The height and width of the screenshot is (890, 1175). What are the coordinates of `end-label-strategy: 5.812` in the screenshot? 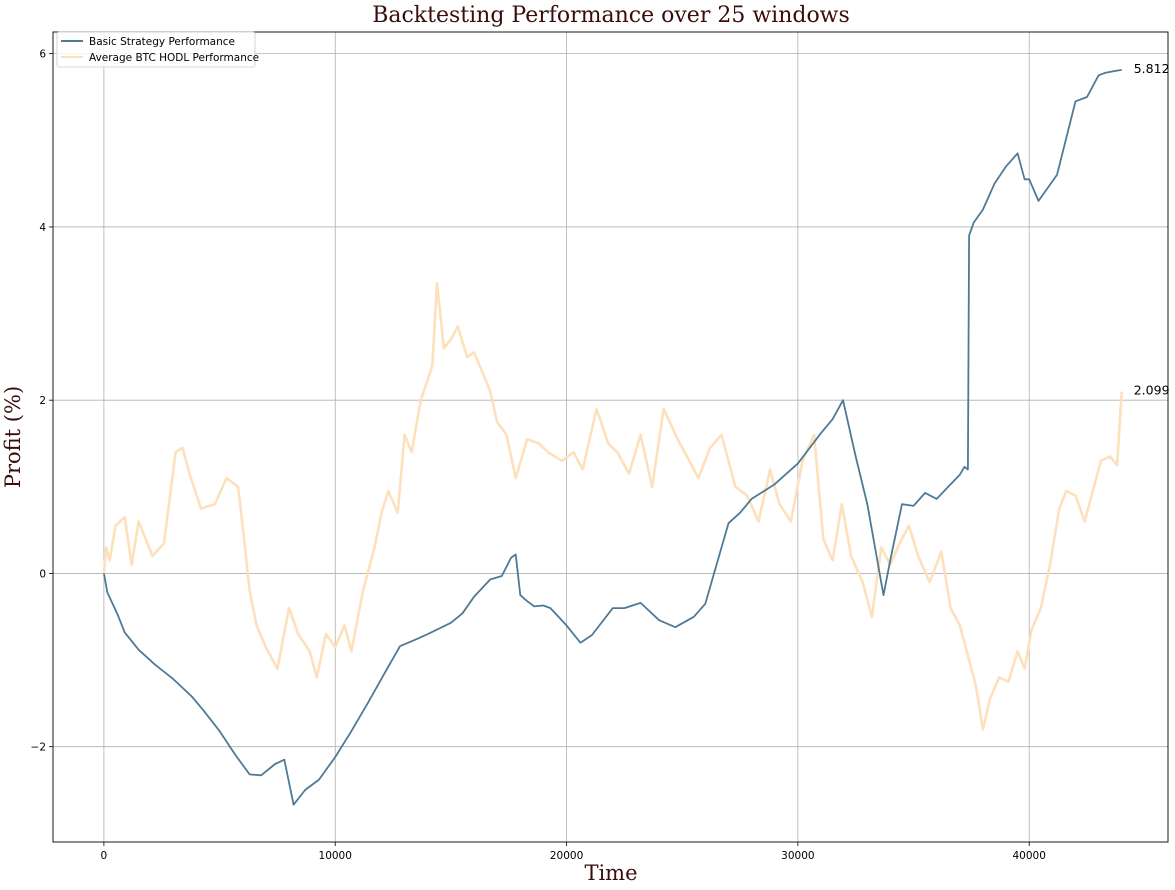 It's located at (1152, 68).